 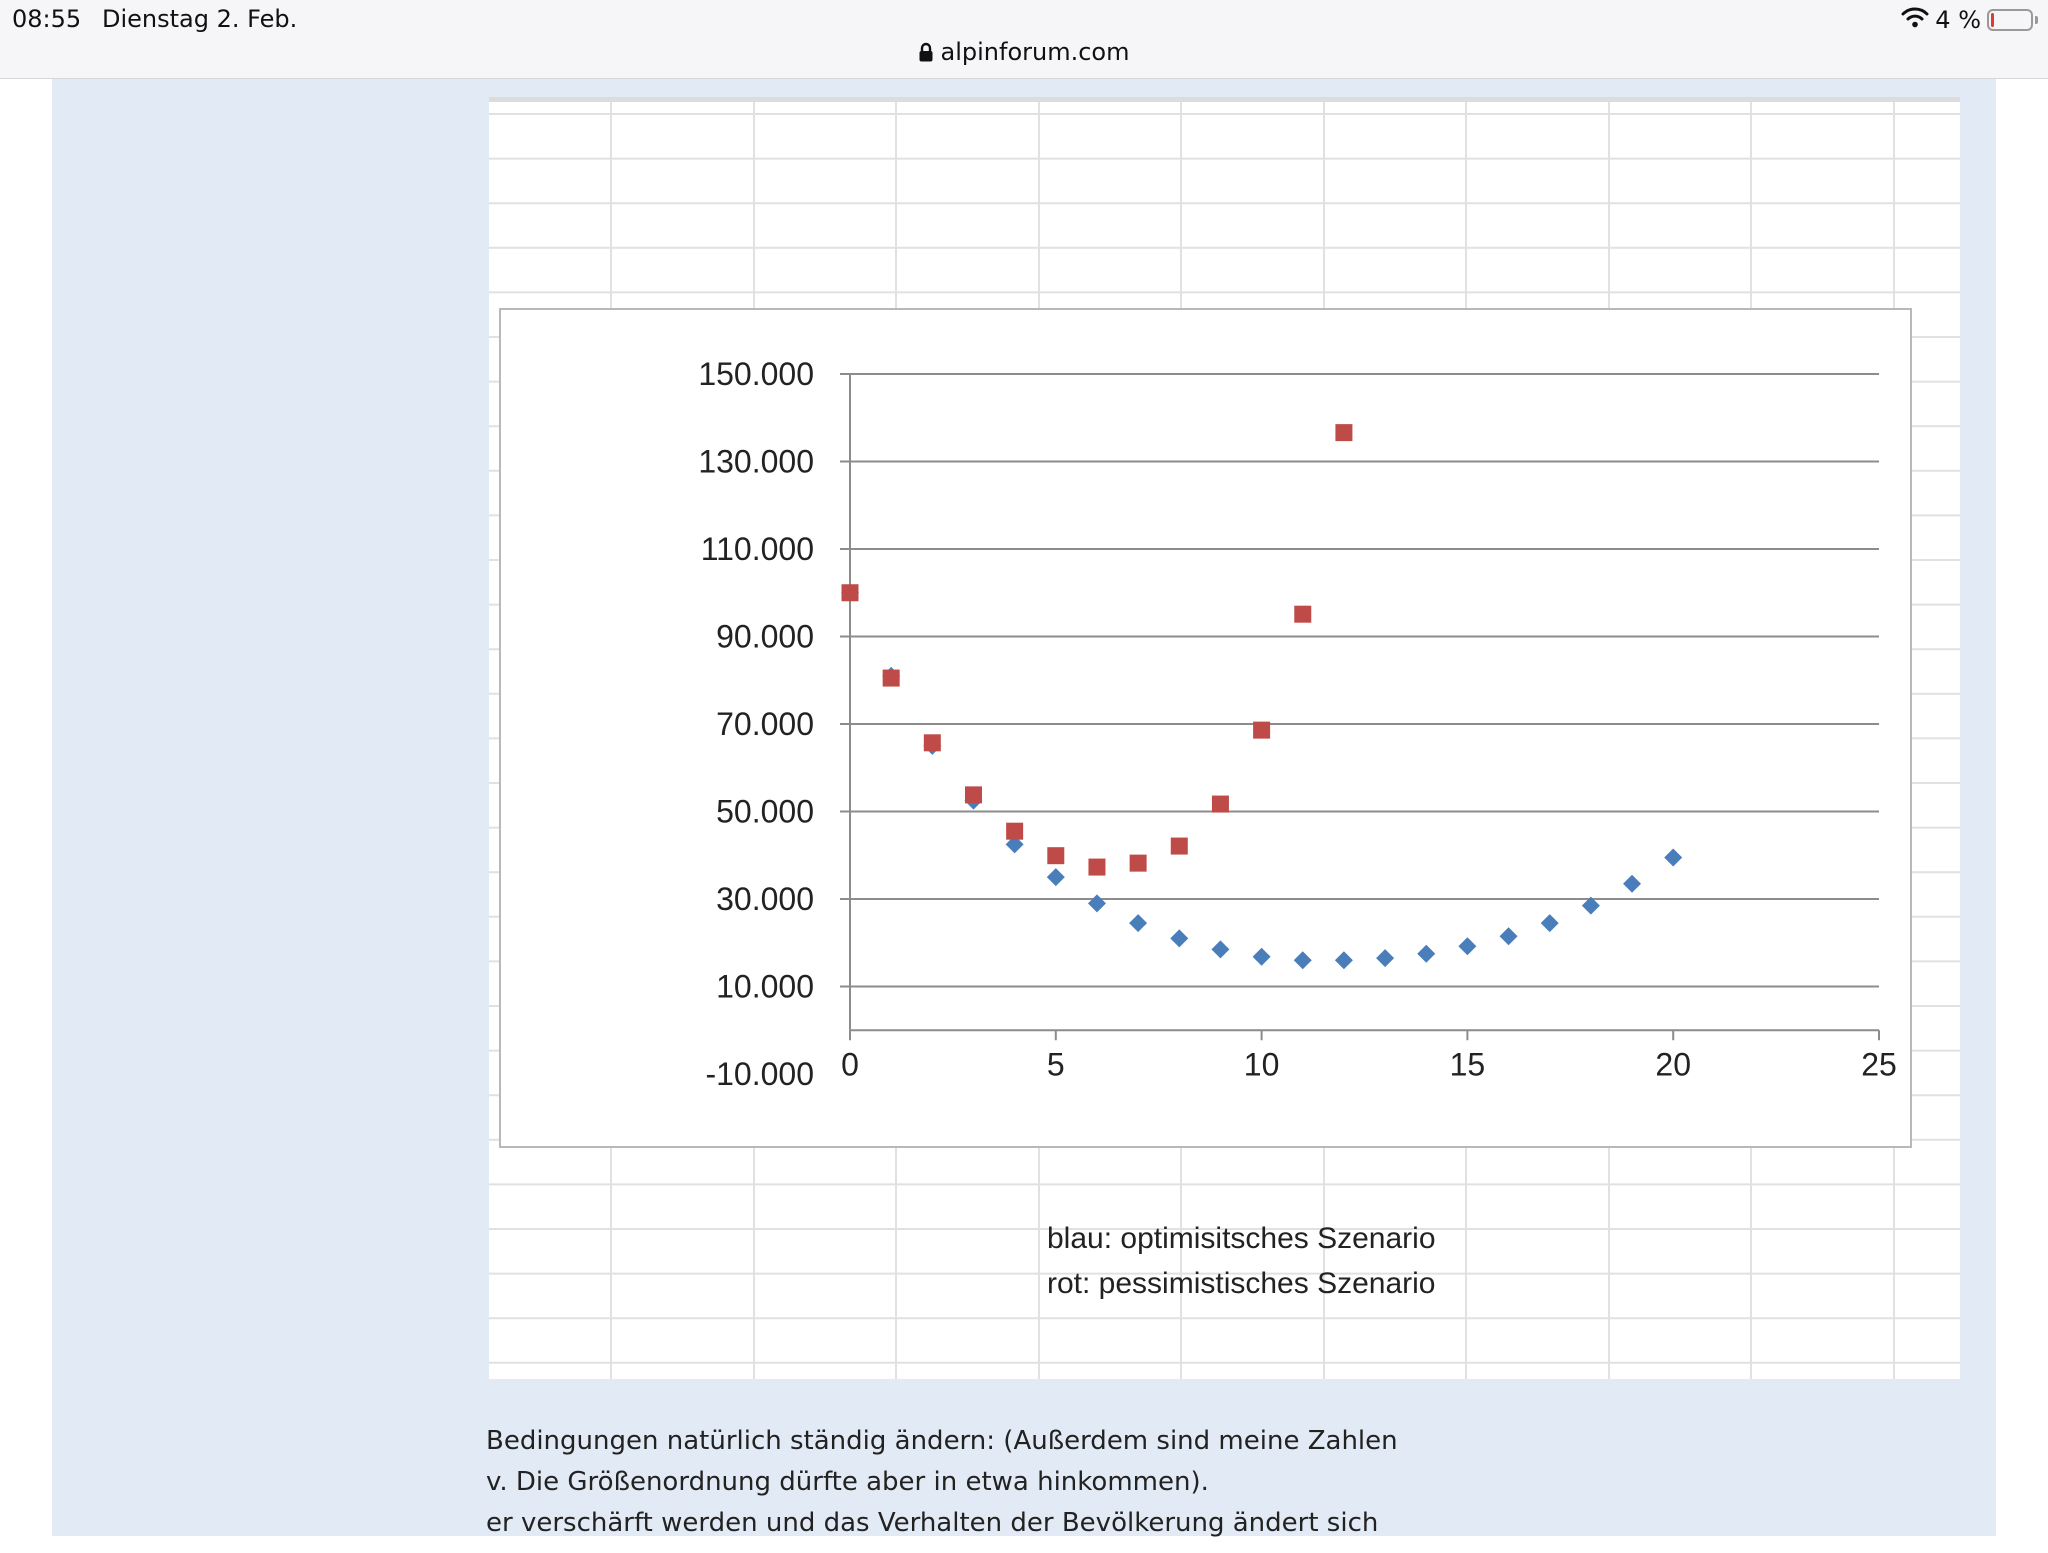 What do you see at coordinates (200, 19) in the screenshot?
I see `status-date: Dienstag 2. Feb.` at bounding box center [200, 19].